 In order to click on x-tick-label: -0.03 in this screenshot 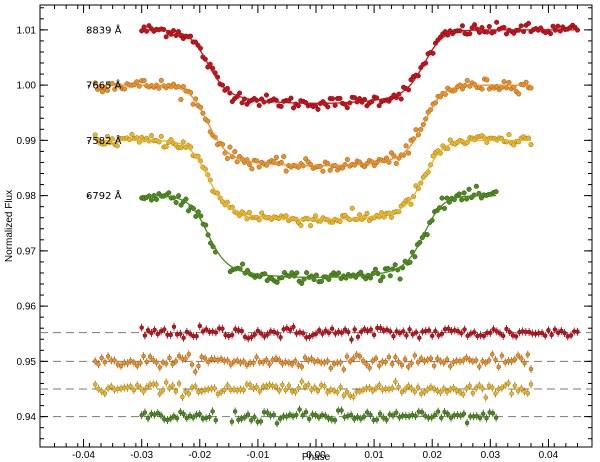, I will do `click(141, 455)`.